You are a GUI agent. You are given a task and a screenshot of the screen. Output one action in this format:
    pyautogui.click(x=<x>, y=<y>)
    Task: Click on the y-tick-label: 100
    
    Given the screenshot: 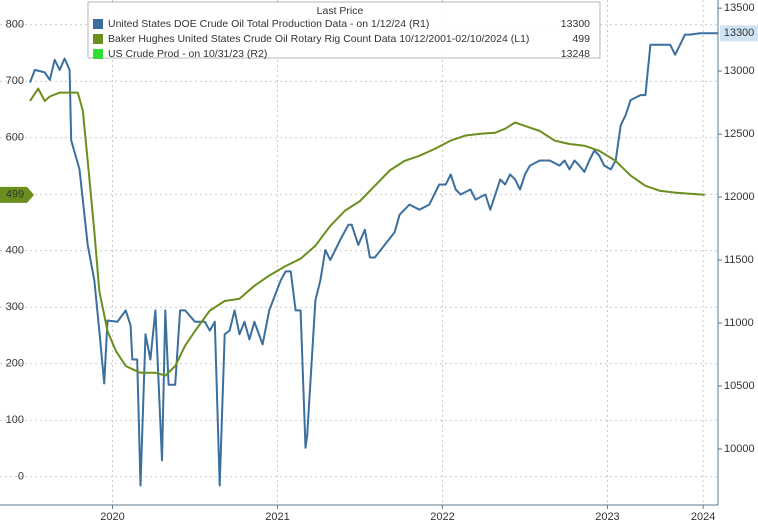 What is the action you would take?
    pyautogui.click(x=15, y=420)
    